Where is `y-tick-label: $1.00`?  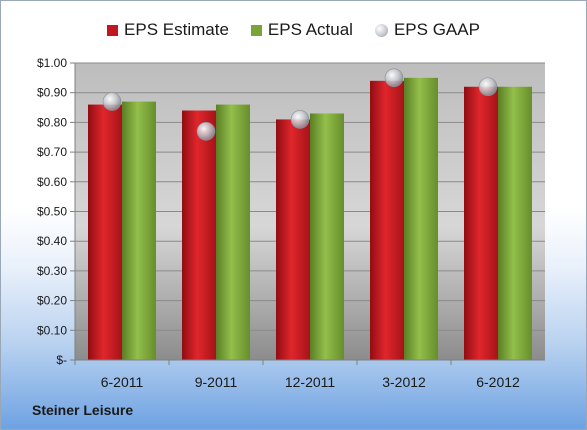 y-tick-label: $1.00 is located at coordinates (52, 63).